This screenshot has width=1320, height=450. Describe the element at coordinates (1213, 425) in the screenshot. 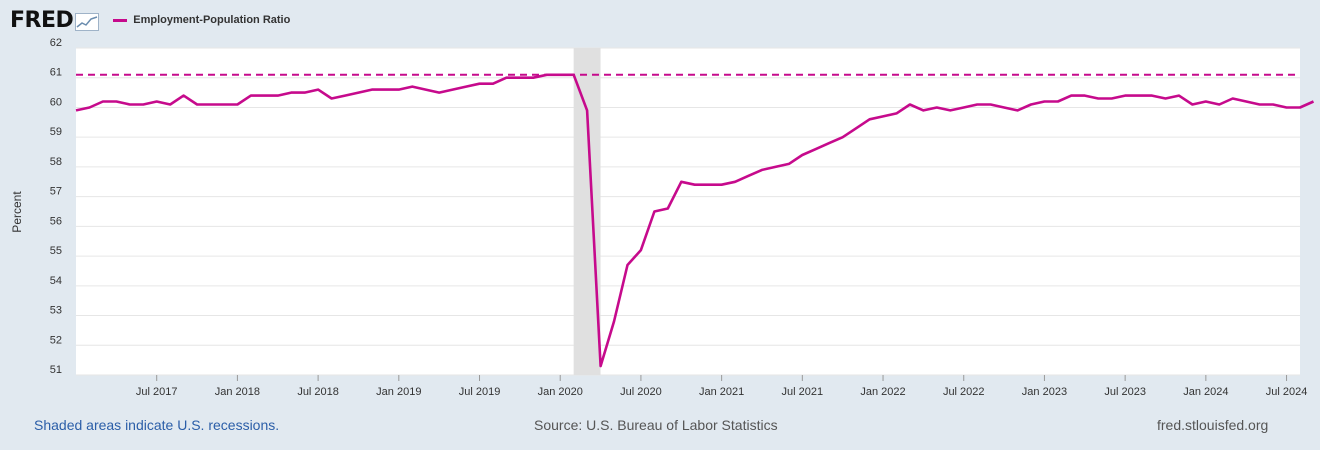

I see `site-link: fred.stlouisfed.org` at that location.